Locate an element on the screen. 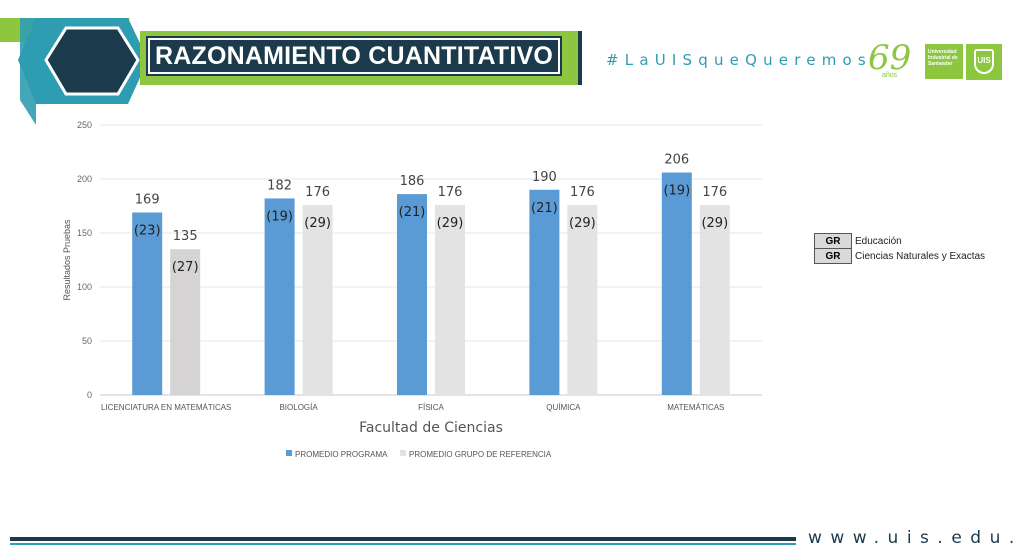 This screenshot has height=557, width=1023. legend-label: PROMEDIO GRUPO DE REFERENCIA is located at coordinates (480, 454).